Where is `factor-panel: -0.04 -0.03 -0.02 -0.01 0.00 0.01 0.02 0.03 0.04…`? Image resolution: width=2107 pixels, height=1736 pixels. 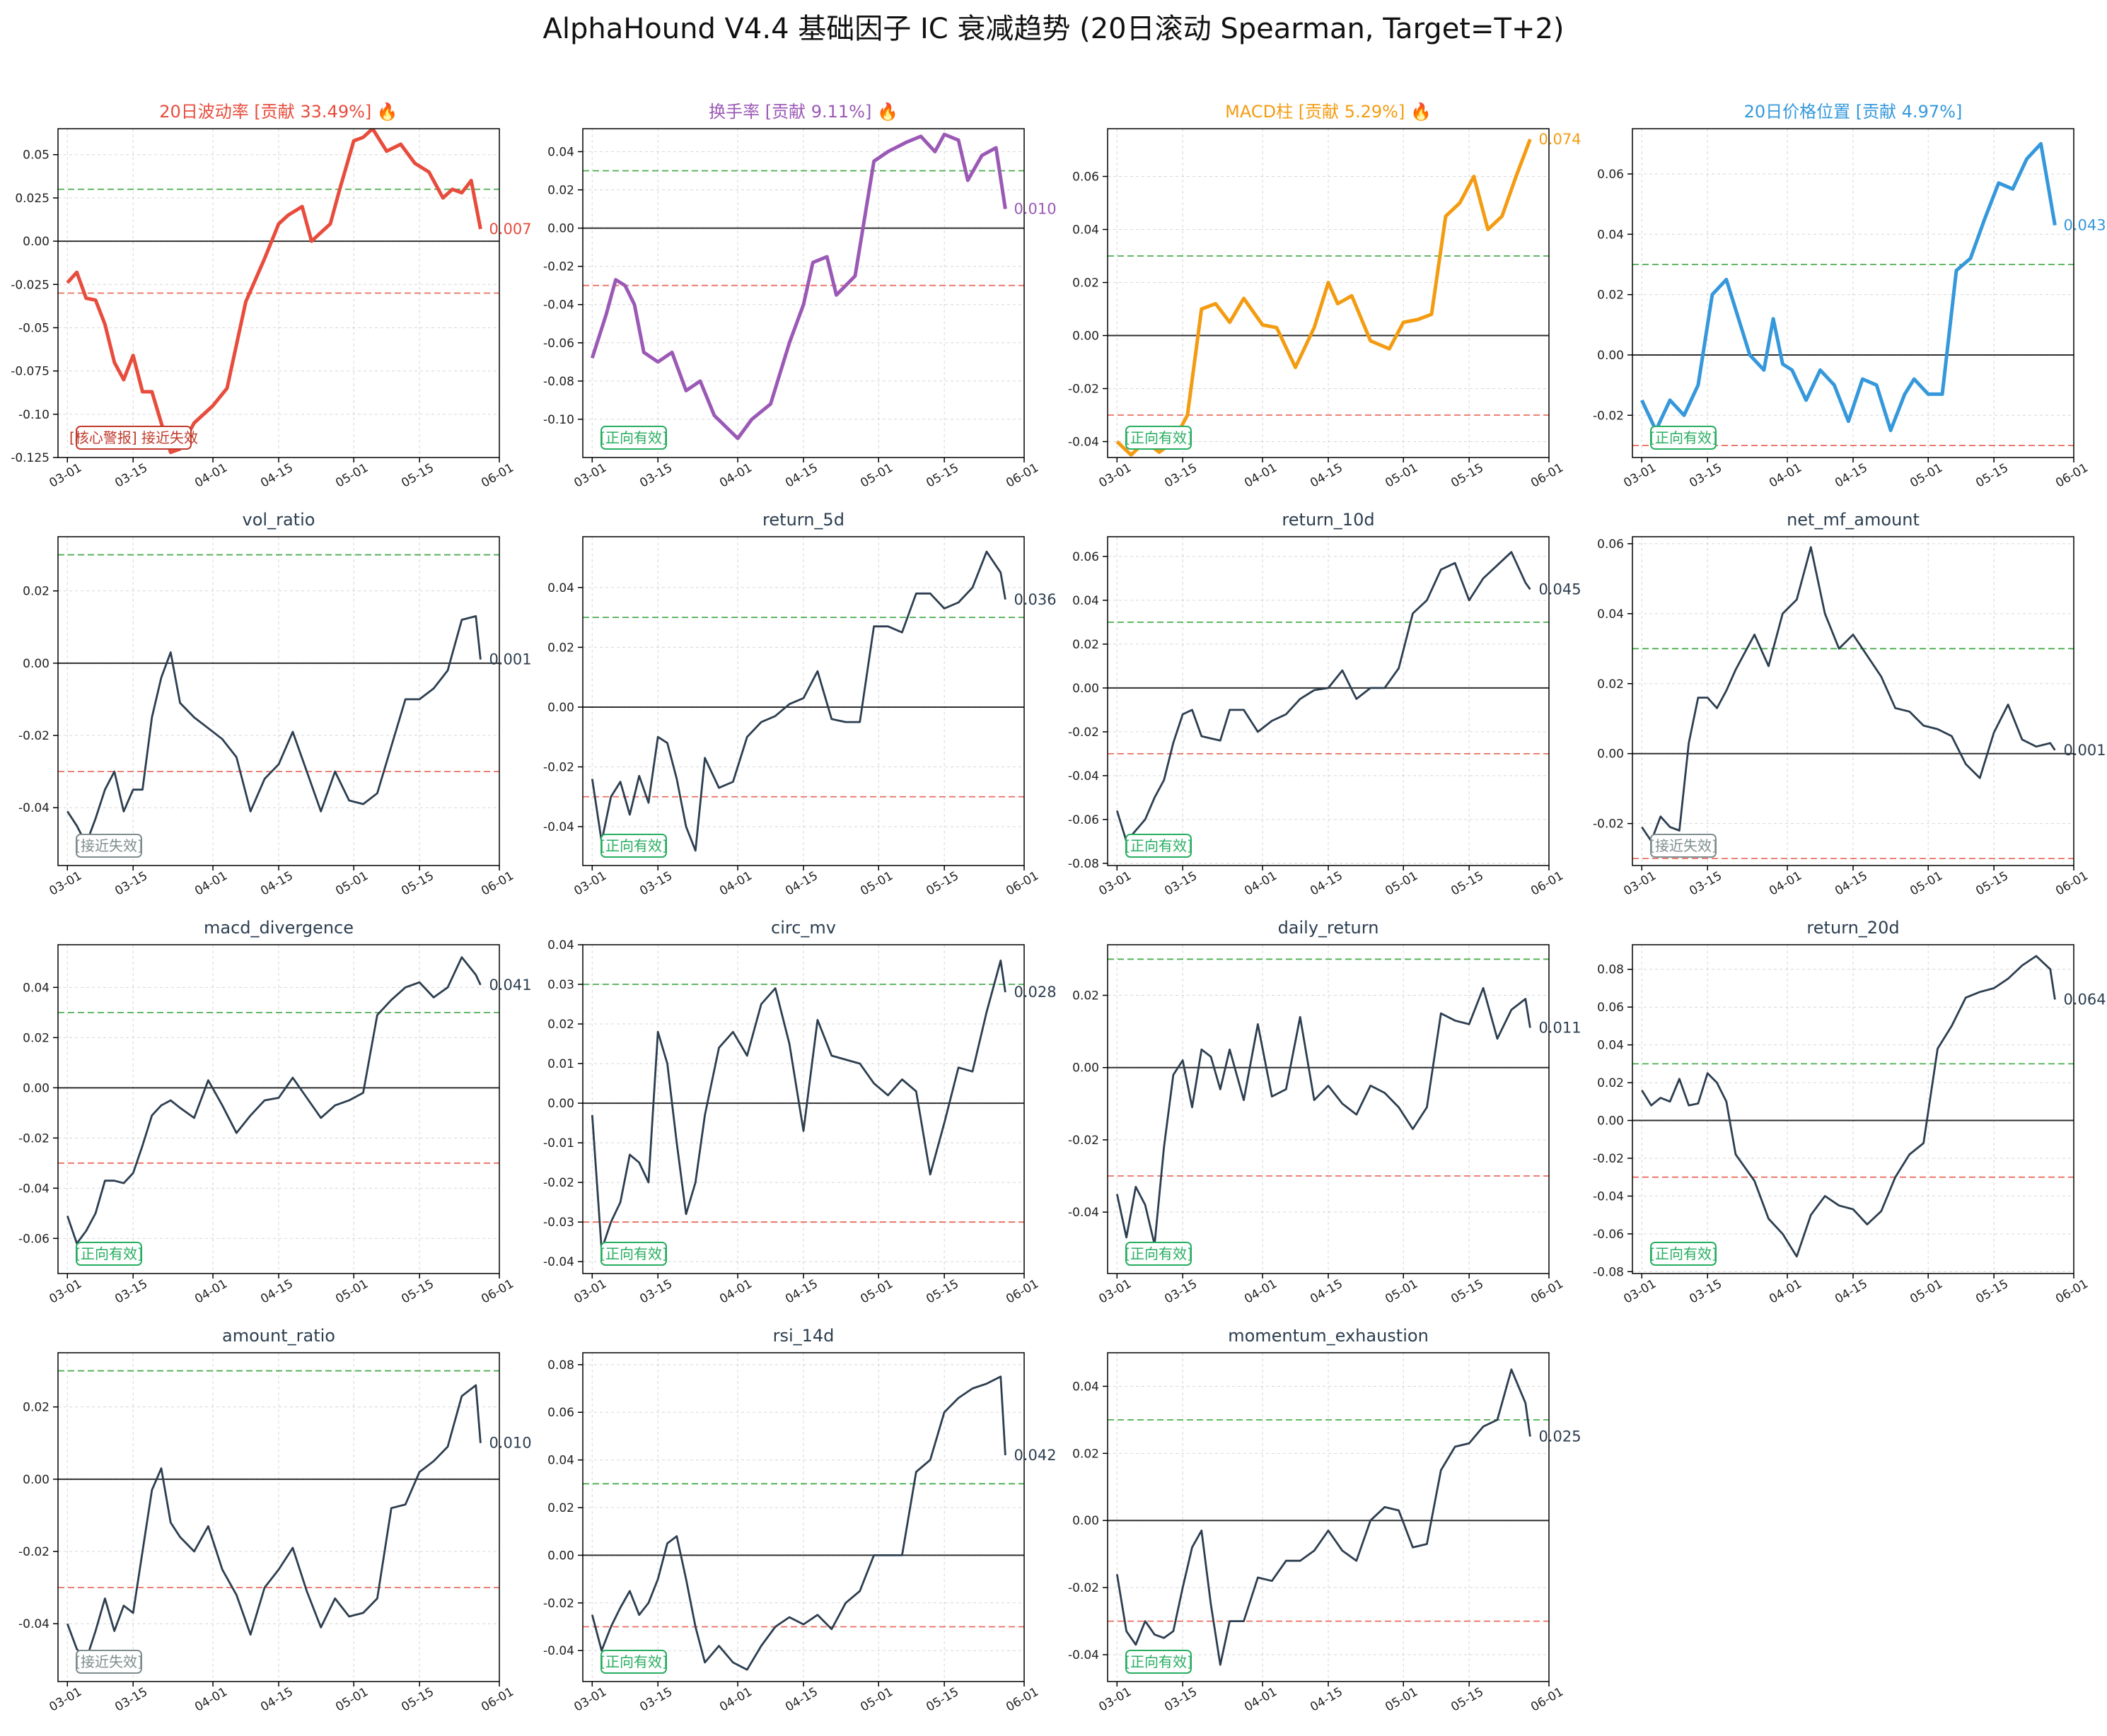
factor-panel: -0.04 -0.03 -0.02 -0.01 0.00 0.01 0.02 0.03 0.04… is located at coordinates (800, 1112).